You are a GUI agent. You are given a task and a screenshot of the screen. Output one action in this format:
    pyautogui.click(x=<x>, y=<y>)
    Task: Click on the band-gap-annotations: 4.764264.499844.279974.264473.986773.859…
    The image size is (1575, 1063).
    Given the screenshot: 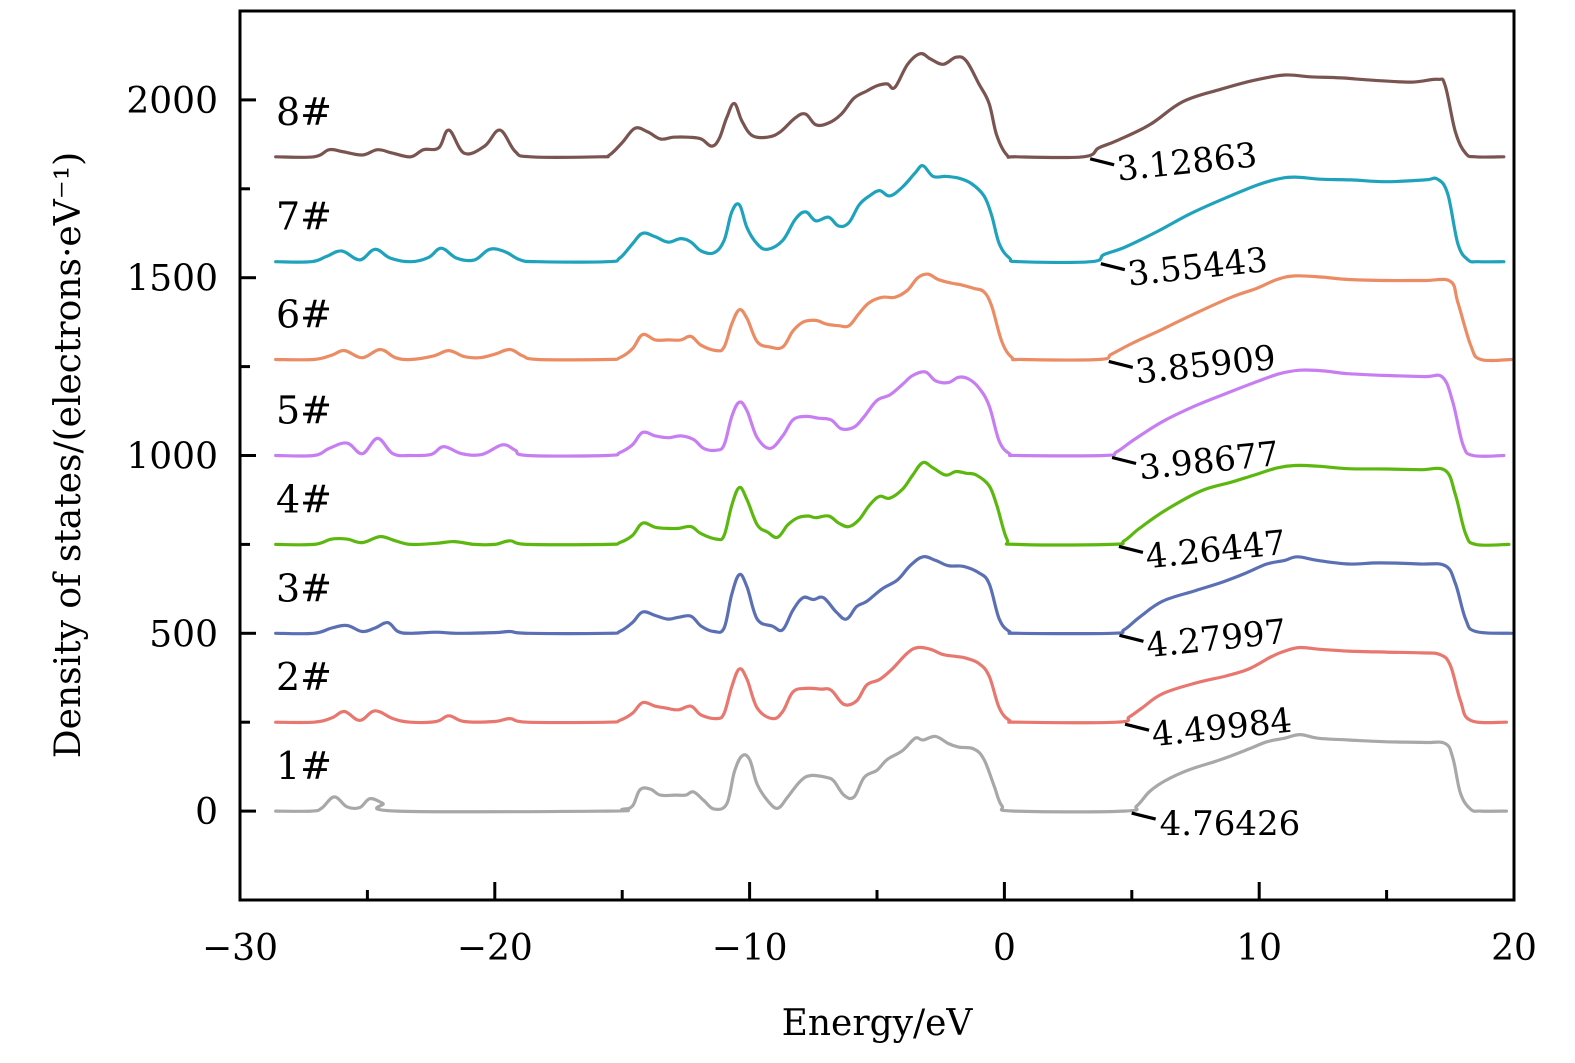 What is the action you would take?
    pyautogui.click(x=1195, y=489)
    